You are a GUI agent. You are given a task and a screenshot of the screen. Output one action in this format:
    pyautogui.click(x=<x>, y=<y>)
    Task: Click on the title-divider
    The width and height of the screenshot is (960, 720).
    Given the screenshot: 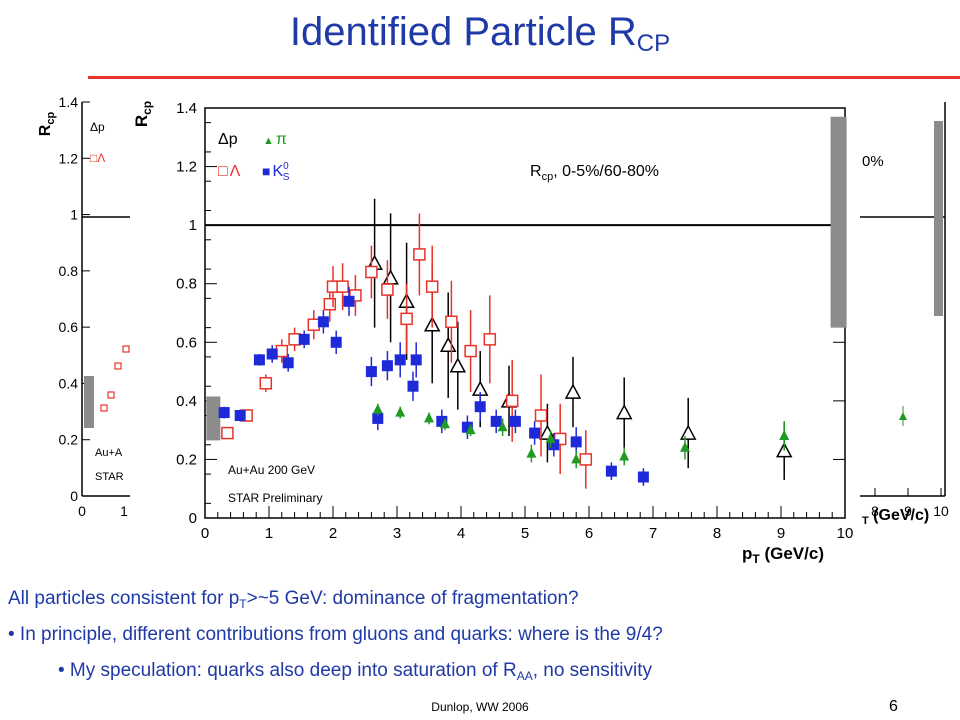 What is the action you would take?
    pyautogui.click(x=524, y=77)
    